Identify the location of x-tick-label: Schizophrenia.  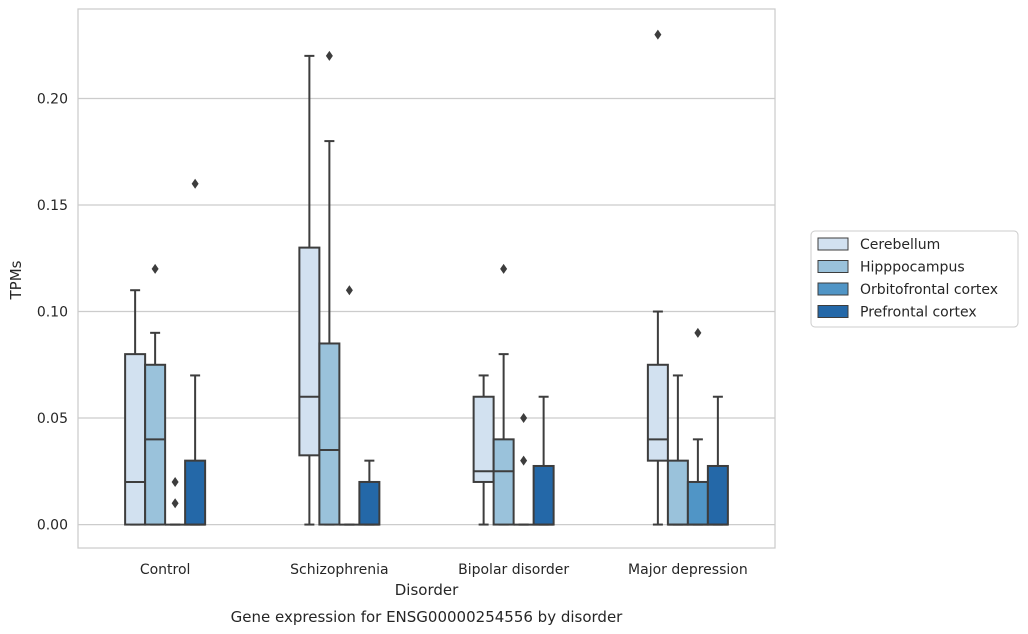
(339, 570).